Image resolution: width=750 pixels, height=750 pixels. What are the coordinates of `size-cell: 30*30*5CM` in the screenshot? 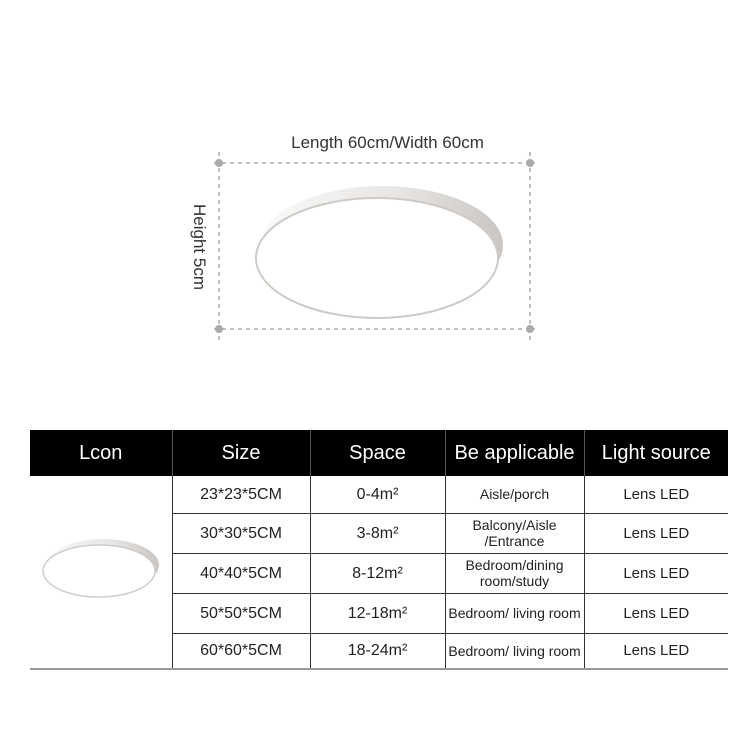 It's located at (240, 533).